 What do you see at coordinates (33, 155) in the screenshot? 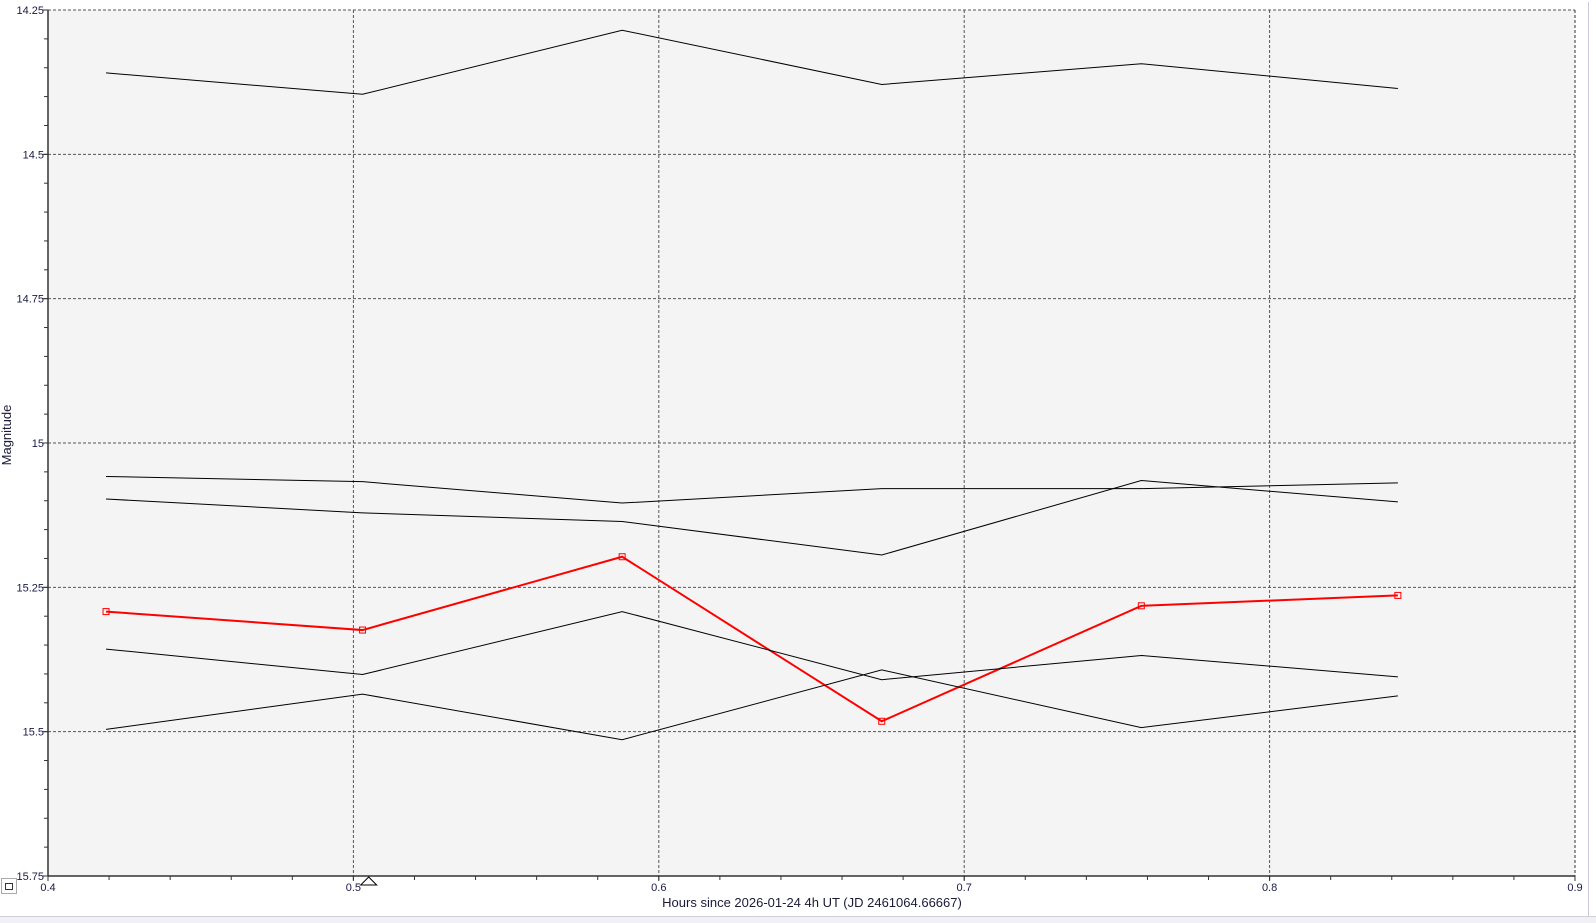
I see `y-tick-label: 14.5` at bounding box center [33, 155].